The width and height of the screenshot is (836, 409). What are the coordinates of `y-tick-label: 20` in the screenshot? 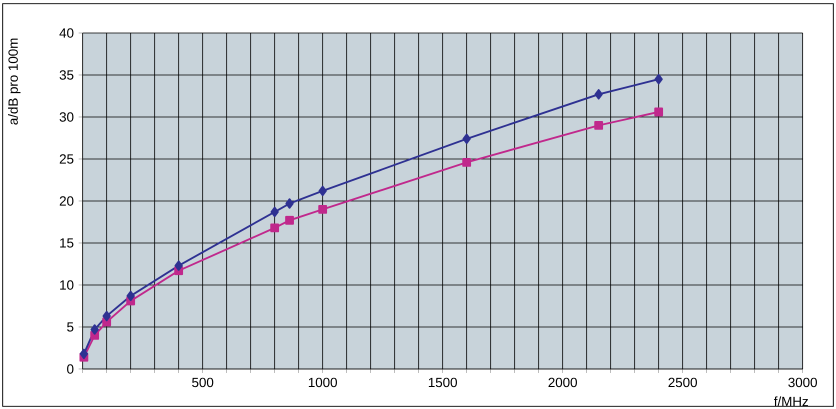 It's located at (67, 201).